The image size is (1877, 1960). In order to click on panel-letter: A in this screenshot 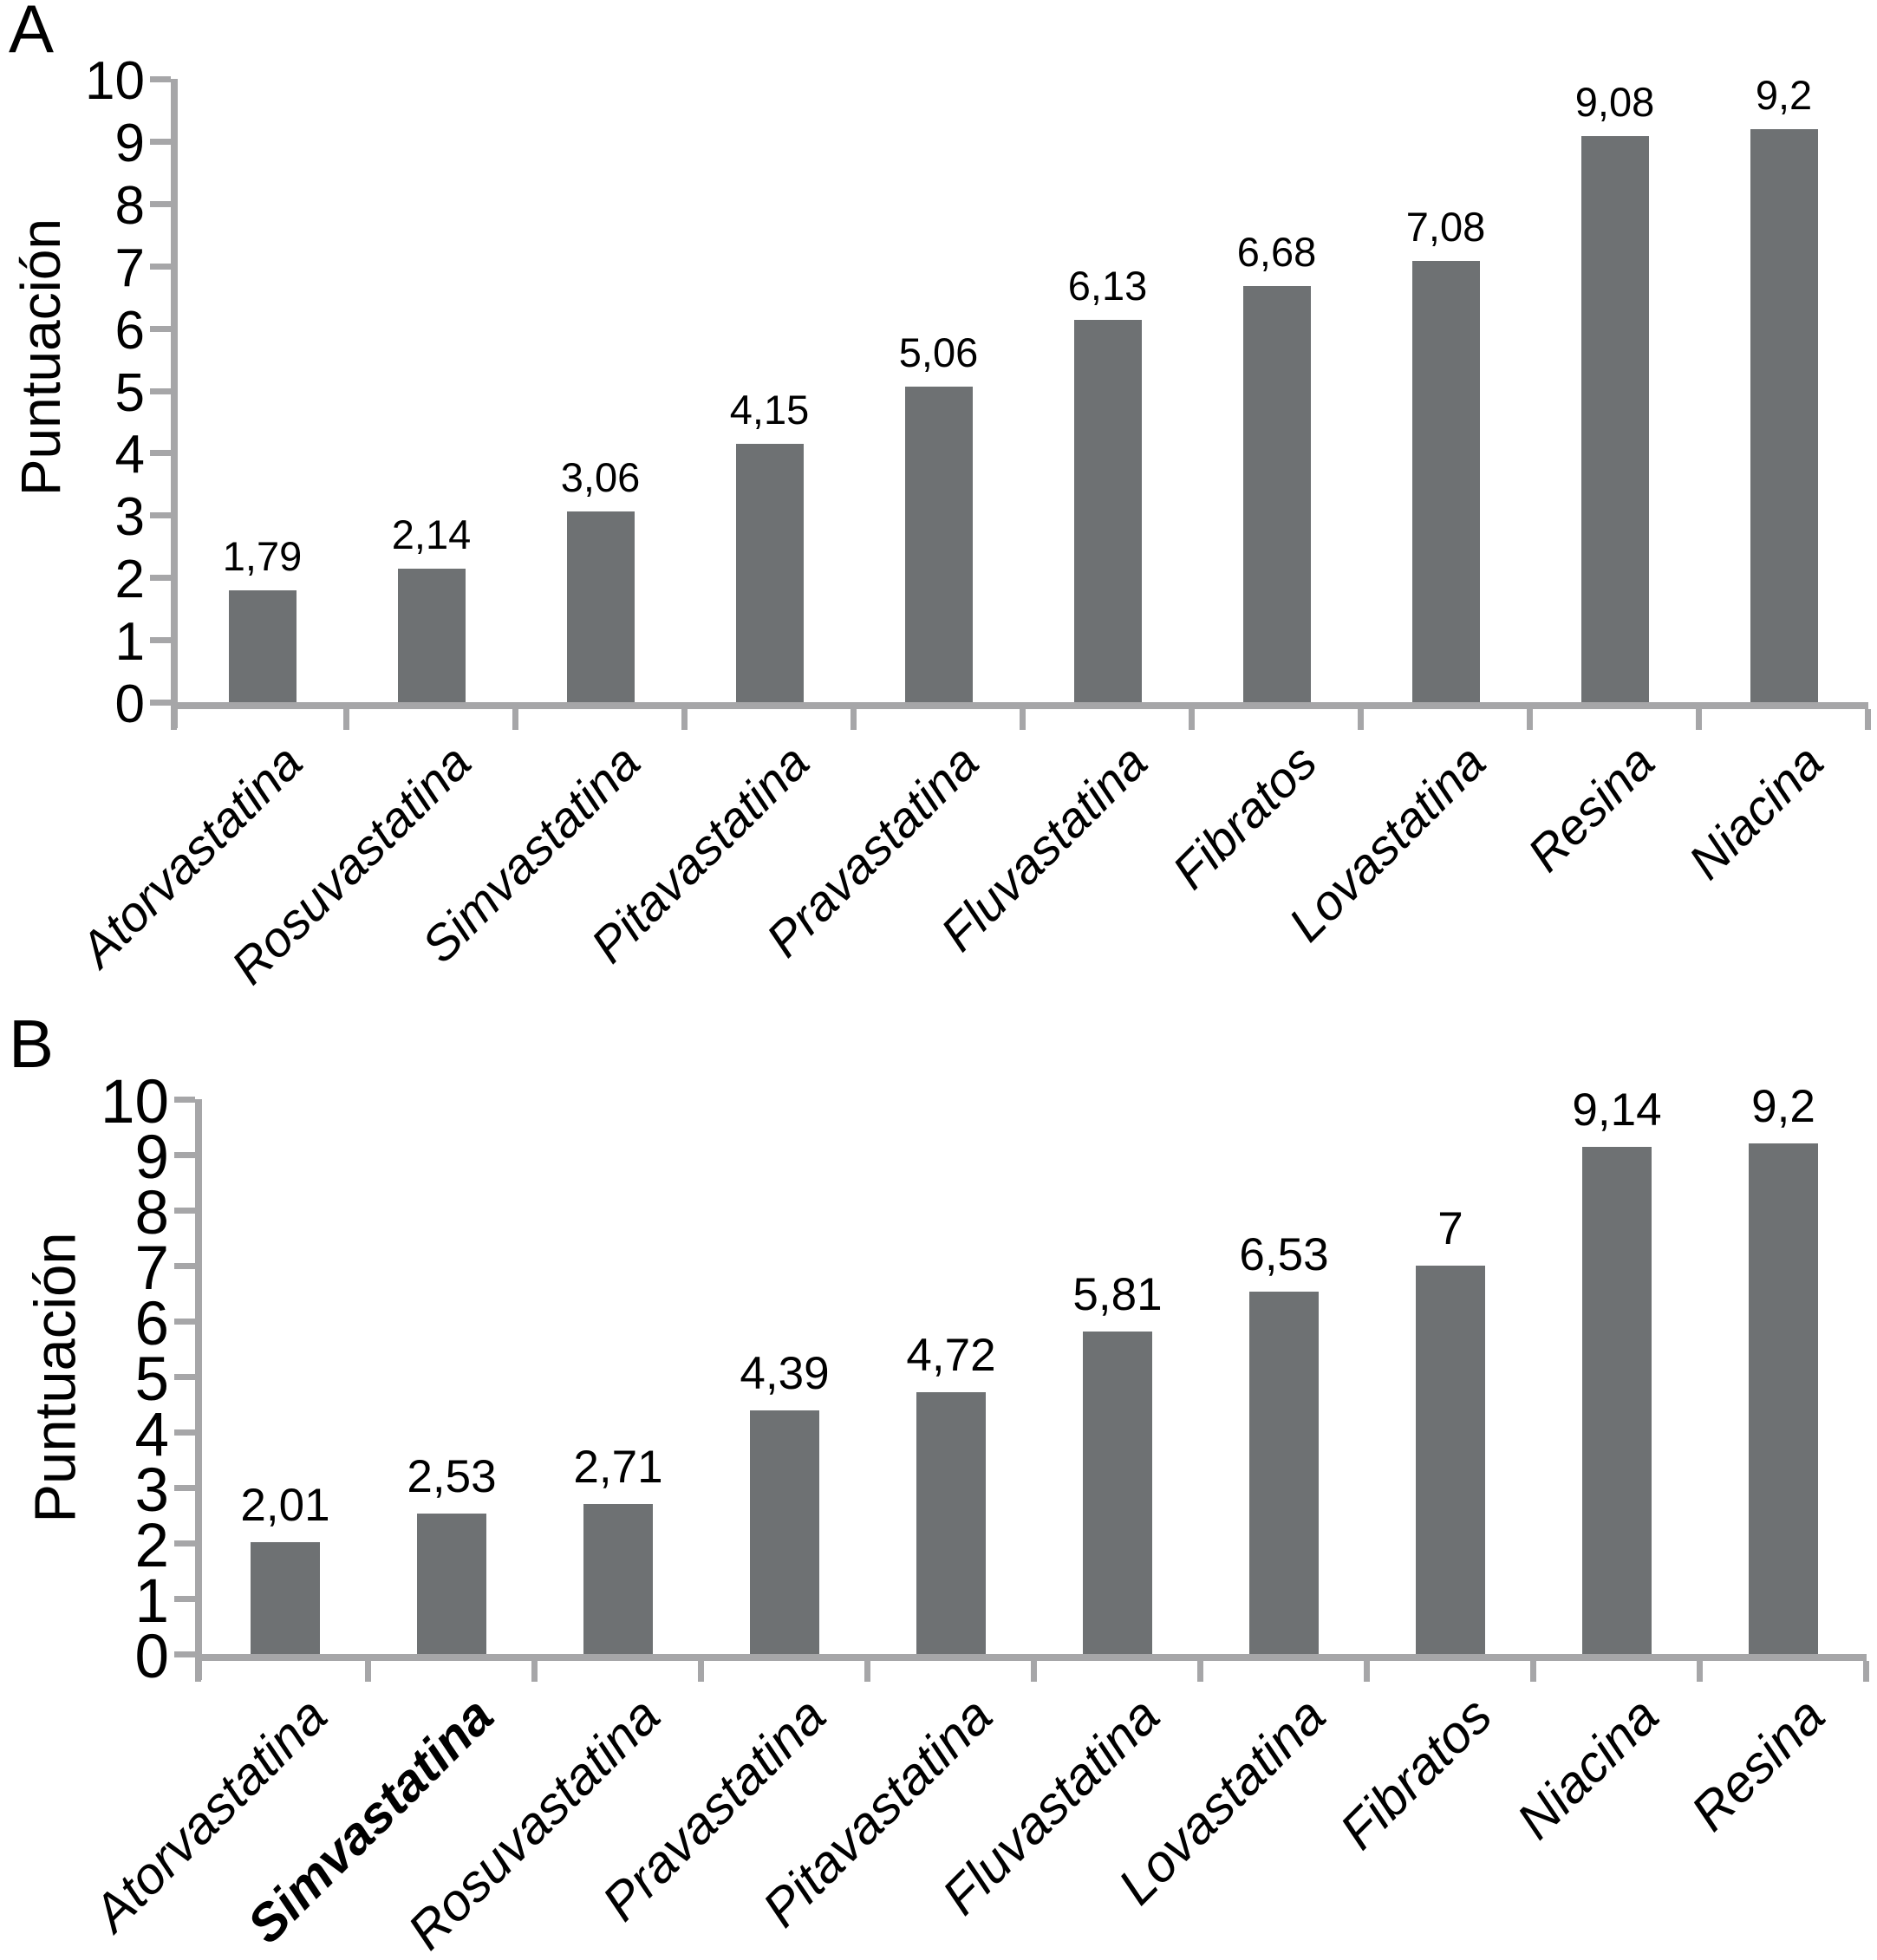, I will do `click(31, 31)`.